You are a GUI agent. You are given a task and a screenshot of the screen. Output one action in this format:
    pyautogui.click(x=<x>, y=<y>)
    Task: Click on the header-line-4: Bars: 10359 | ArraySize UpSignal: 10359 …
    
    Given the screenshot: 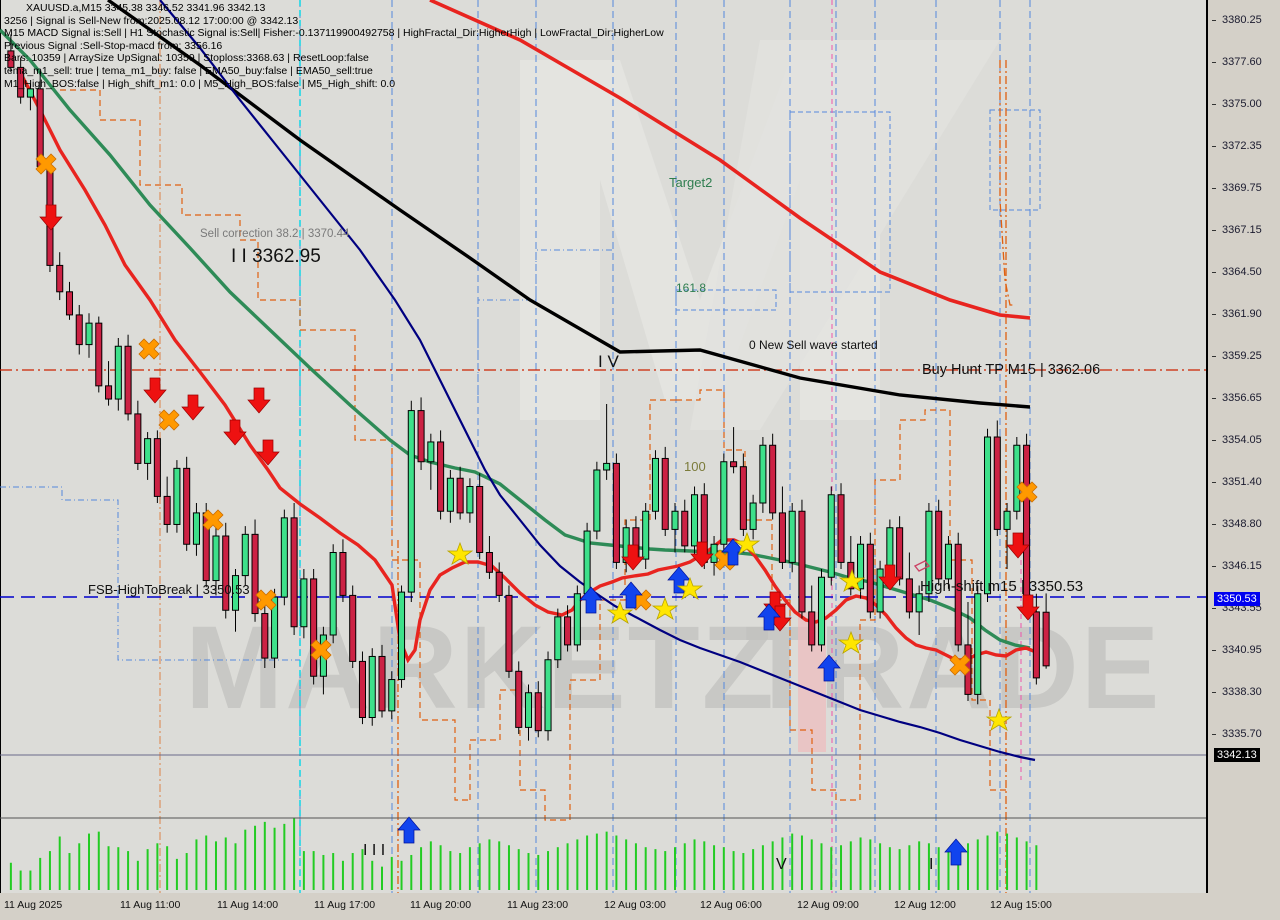 What is the action you would take?
    pyautogui.click(x=186, y=58)
    